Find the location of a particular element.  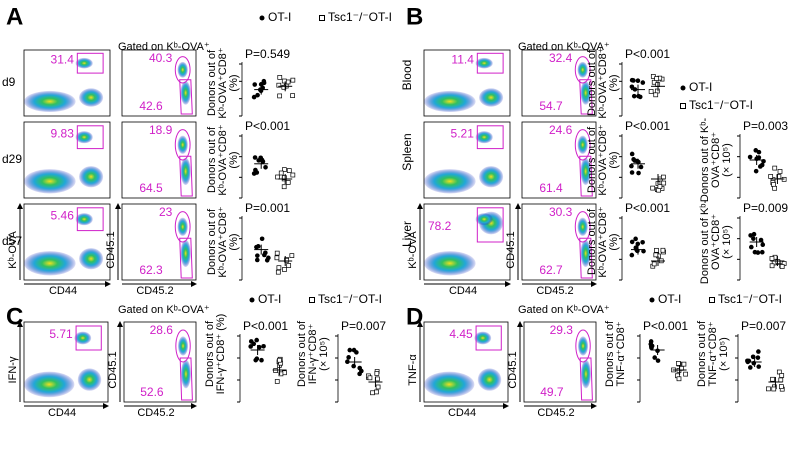

row-label: d9 is located at coordinates (9, 82).